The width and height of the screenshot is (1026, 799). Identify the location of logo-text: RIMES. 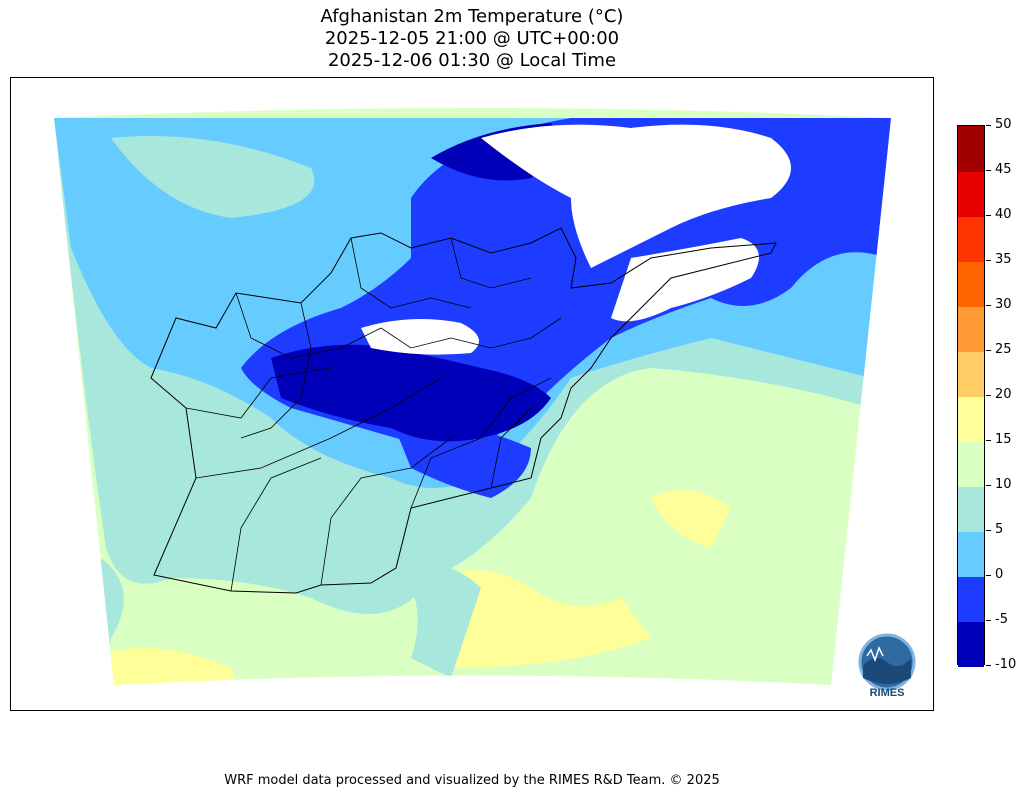
(887, 693).